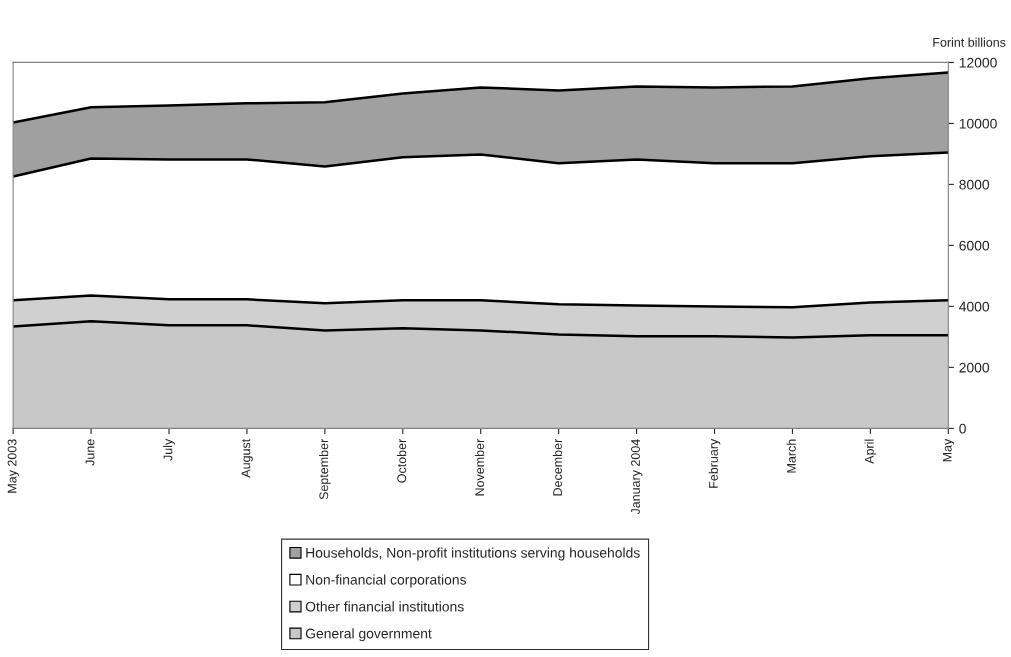  I want to click on y-tick-label: 4000, so click(974, 306).